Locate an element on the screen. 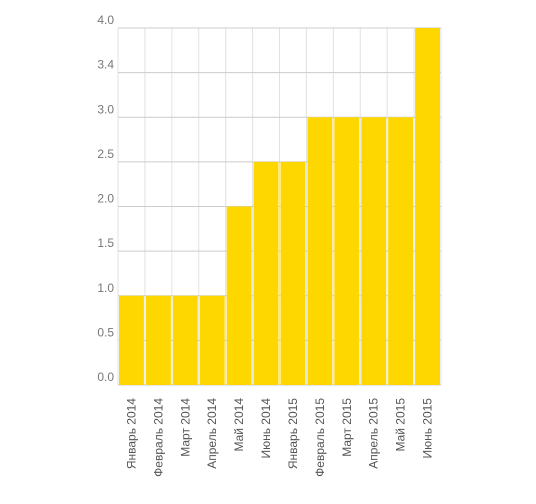 The width and height of the screenshot is (536, 504). x-tick-label: Март 2014 is located at coordinates (185, 427).